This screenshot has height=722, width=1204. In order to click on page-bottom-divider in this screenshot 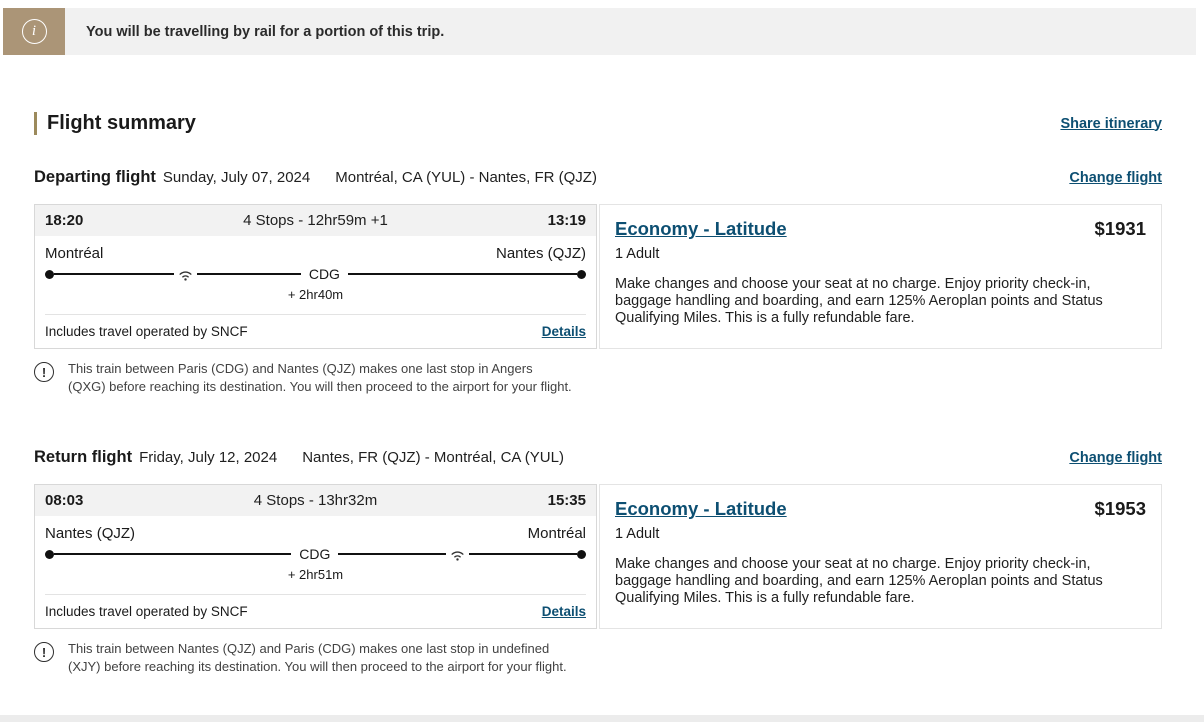, I will do `click(602, 718)`.